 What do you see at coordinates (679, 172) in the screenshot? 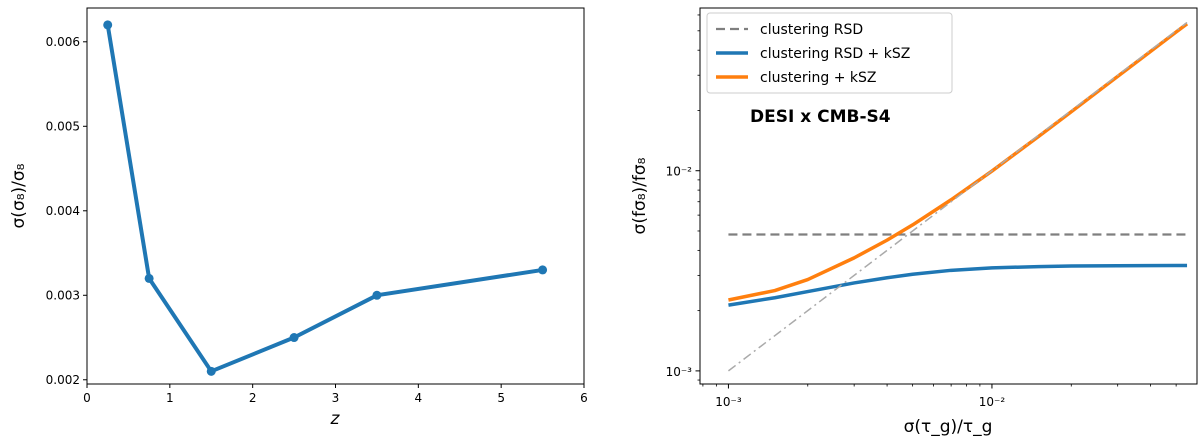
I see `y-tick-label: 10⁻²` at bounding box center [679, 172].